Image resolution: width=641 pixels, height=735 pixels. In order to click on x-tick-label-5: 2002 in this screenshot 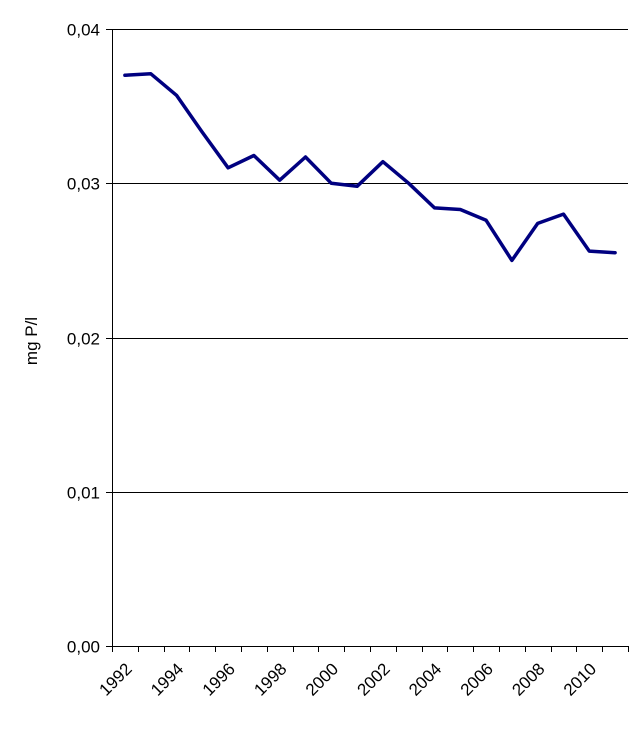, I will do `click(374, 679)`.